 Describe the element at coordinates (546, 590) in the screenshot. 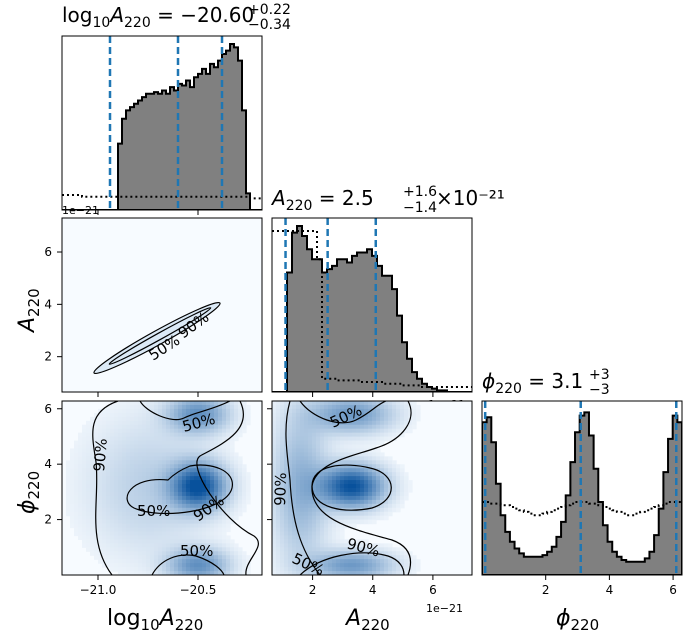

I see `xtick-label-phi: 2` at that location.